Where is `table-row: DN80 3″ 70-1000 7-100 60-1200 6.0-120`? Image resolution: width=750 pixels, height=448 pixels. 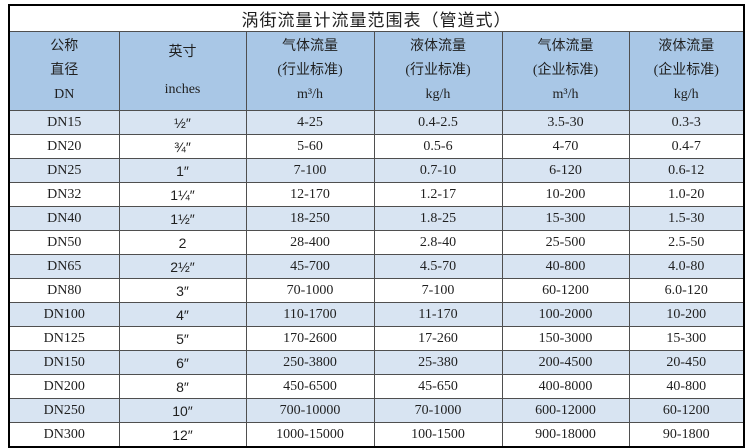 table-row: DN80 3″ 70-1000 7-100 60-1200 6.0-120 is located at coordinates (376, 290).